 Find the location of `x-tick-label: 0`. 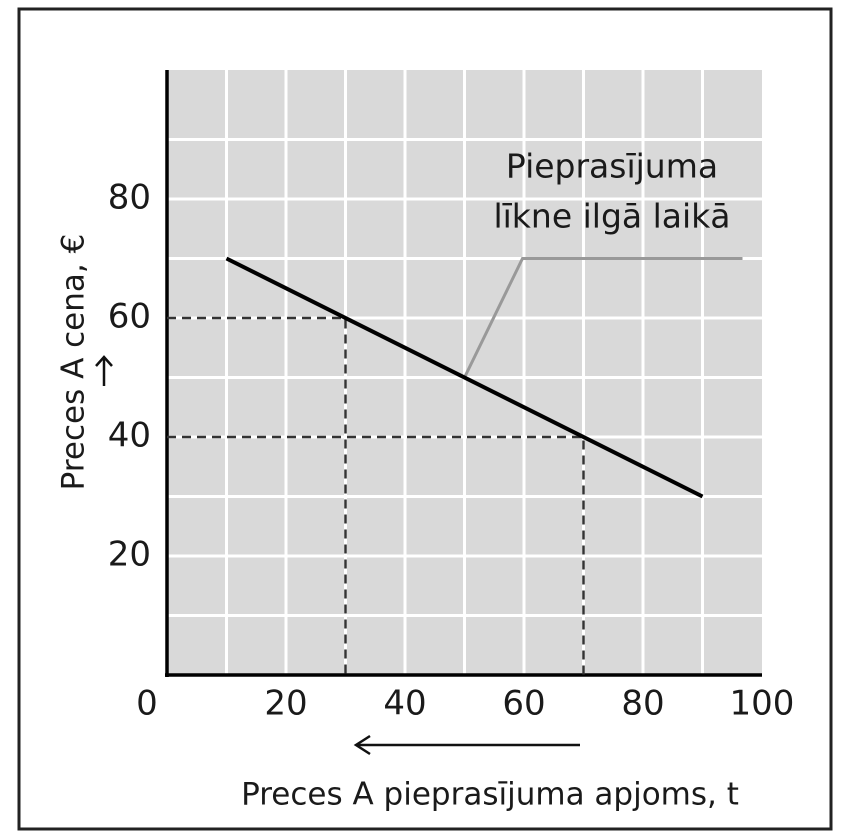

x-tick-label: 0 is located at coordinates (147, 704).